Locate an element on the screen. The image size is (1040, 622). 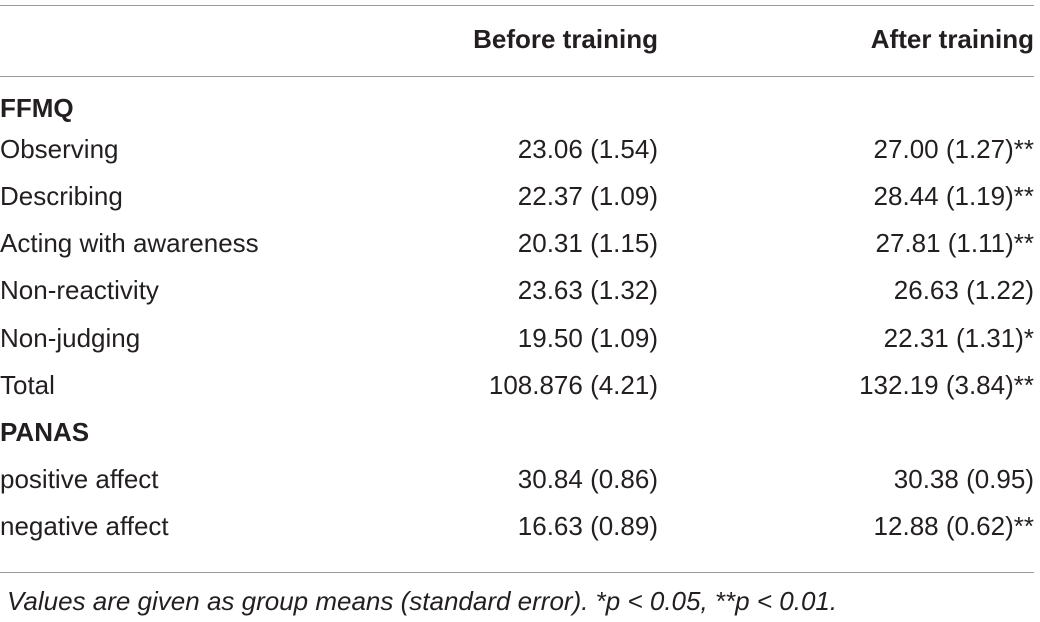
section-title: PANAS is located at coordinates (45, 431).